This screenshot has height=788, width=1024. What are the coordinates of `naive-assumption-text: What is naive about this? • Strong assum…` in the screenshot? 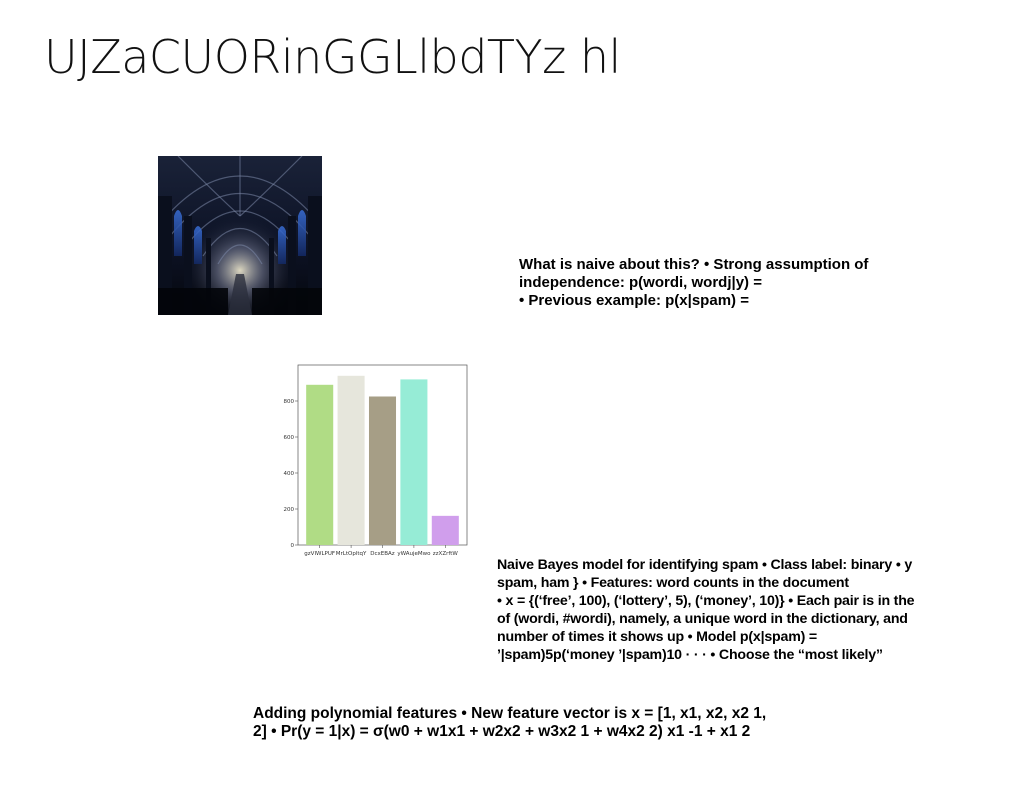 It's located at (749, 283).